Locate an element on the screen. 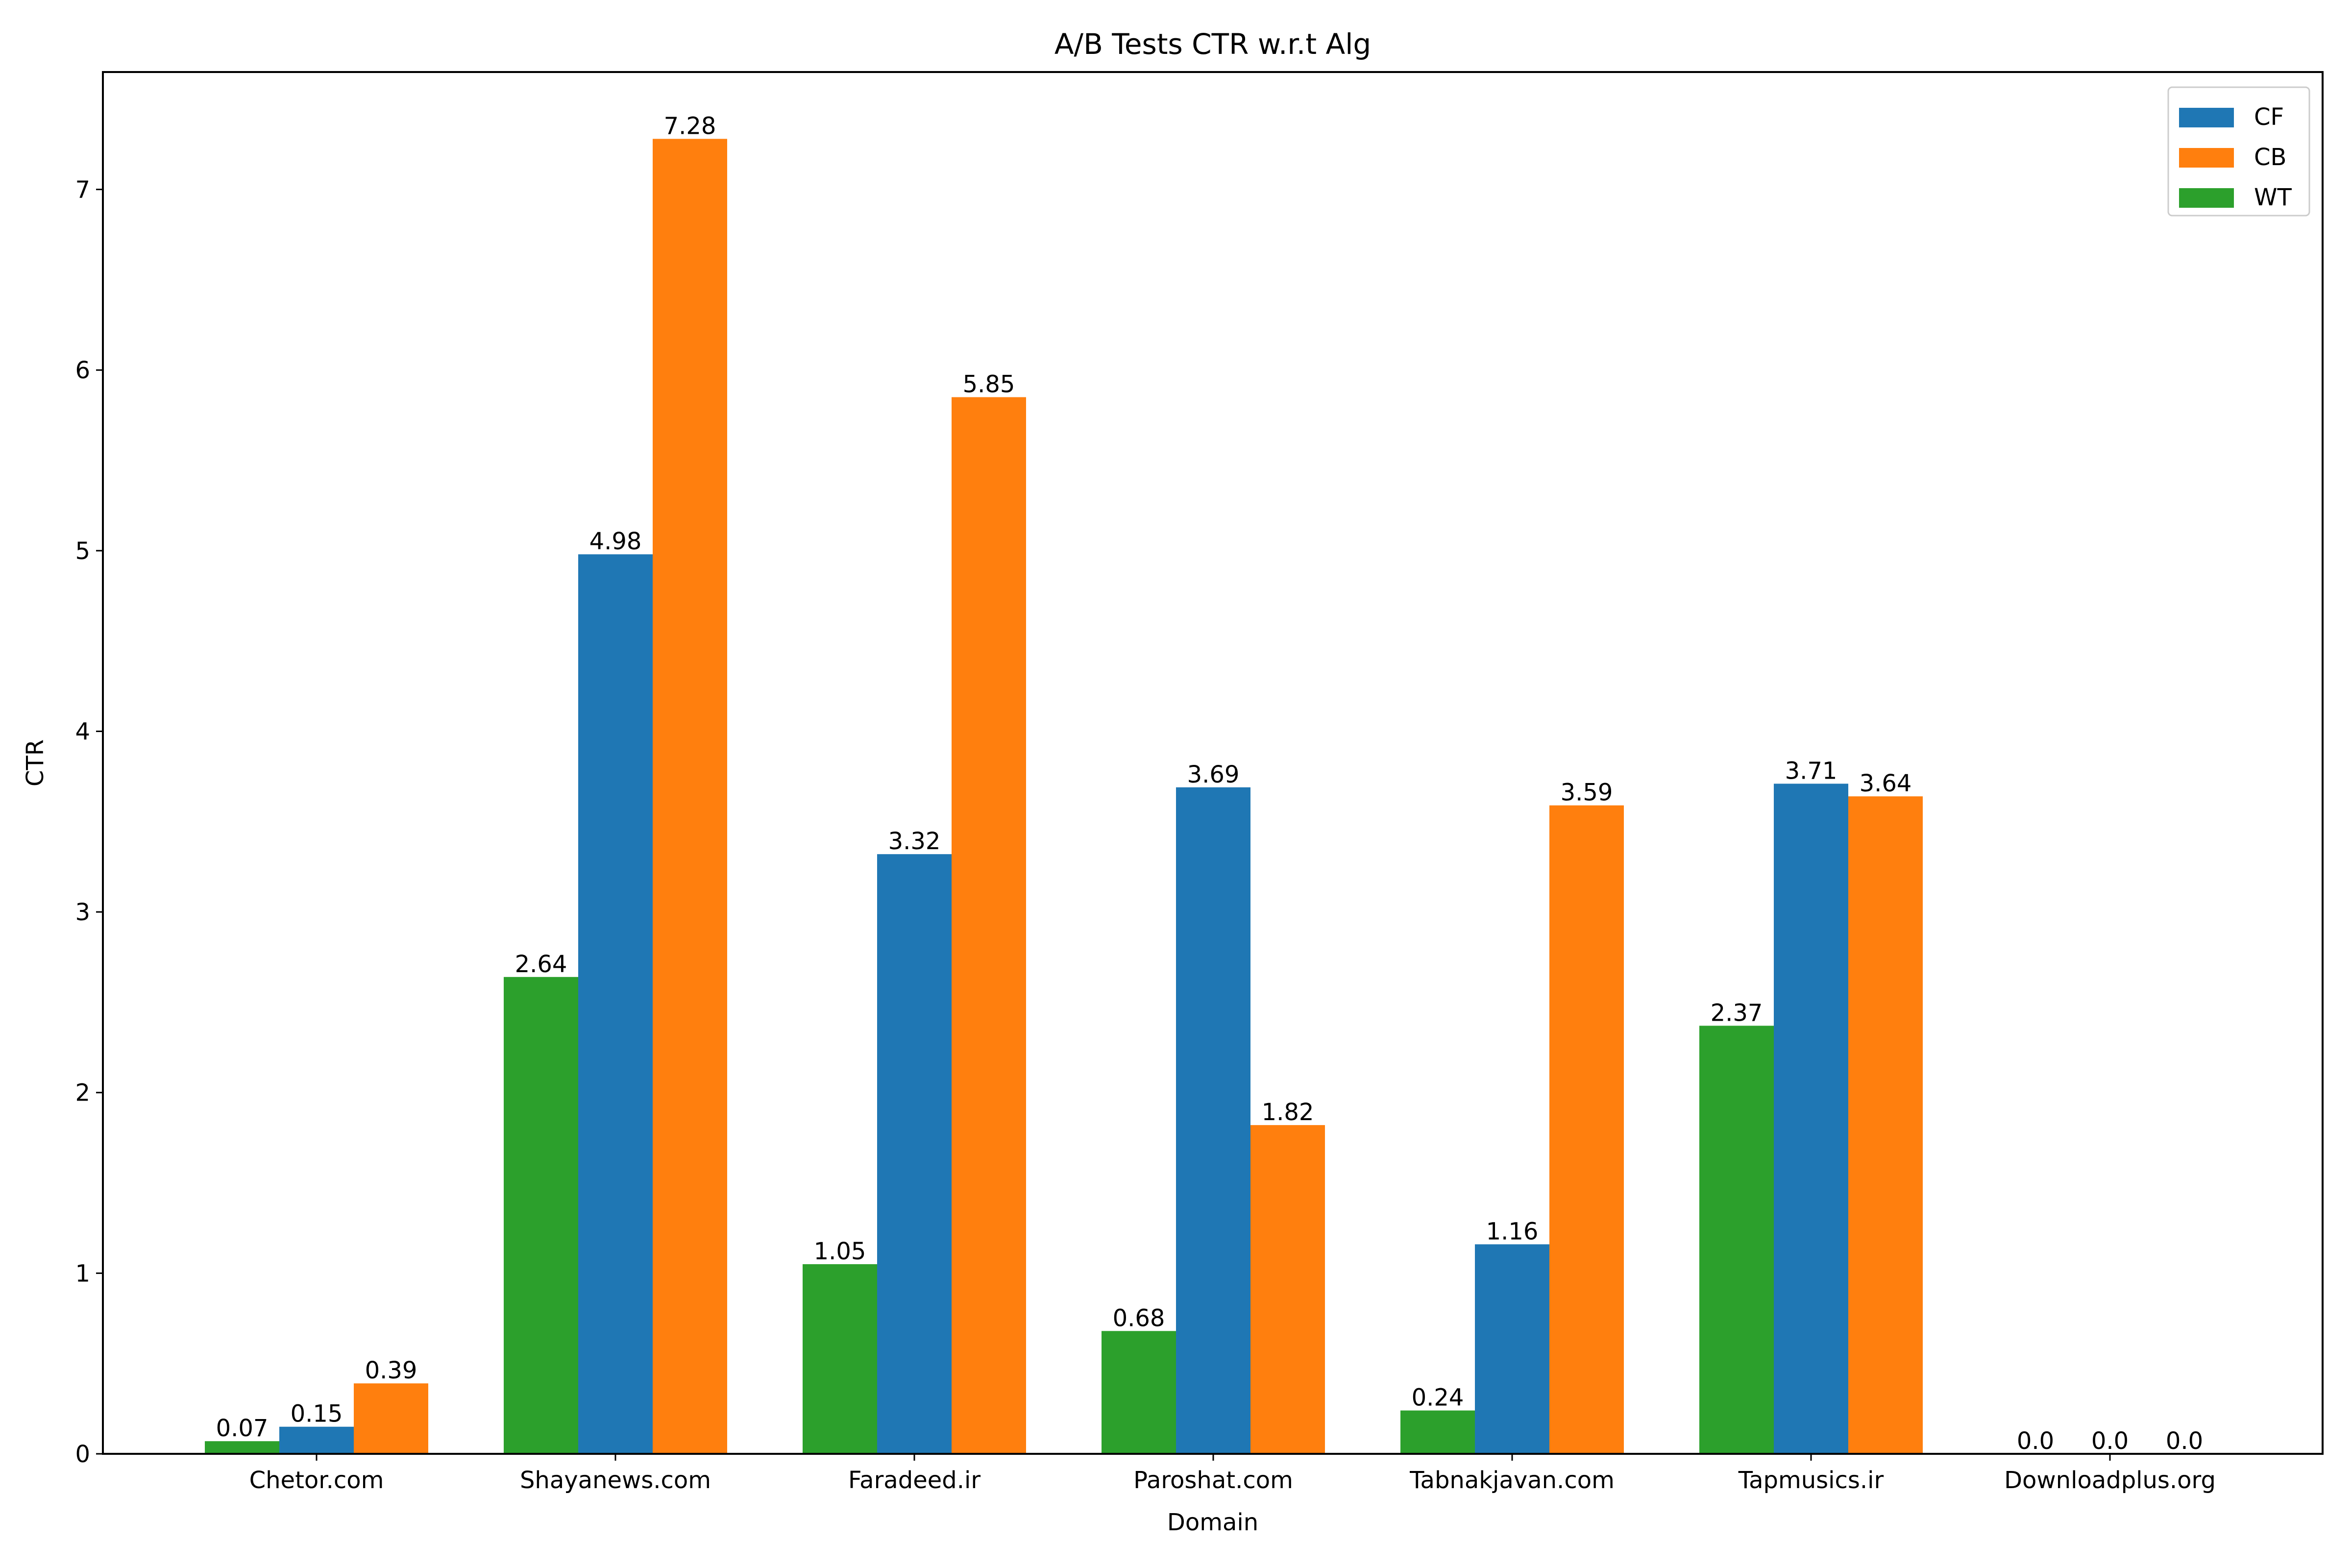  data-label-cb: 1.82 is located at coordinates (1288, 1112).